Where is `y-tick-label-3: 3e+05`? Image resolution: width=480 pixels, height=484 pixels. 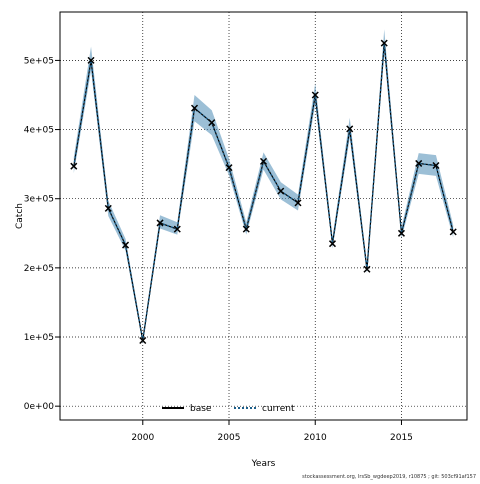 y-tick-label-3: 3e+05 is located at coordinates (39, 200).